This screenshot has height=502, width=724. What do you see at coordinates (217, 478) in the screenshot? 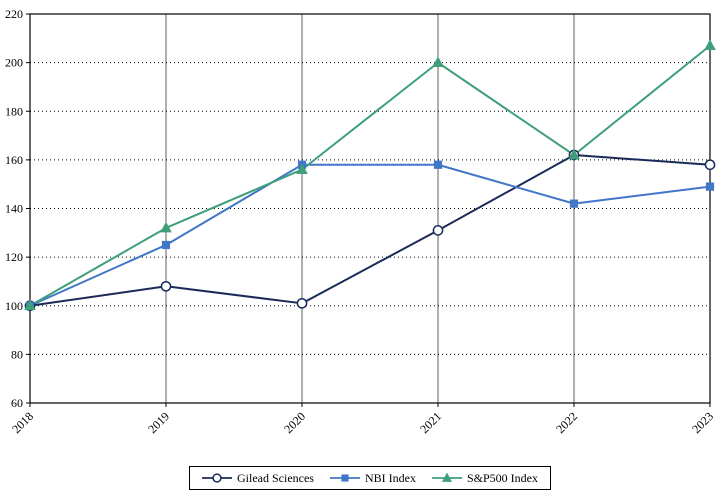
I see `circle-marker-icon` at bounding box center [217, 478].